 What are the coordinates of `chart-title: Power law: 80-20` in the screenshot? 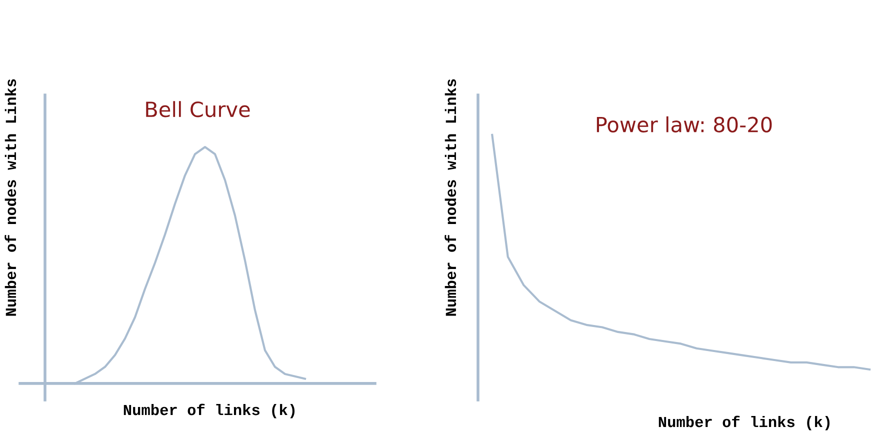 It's located at (684, 124).